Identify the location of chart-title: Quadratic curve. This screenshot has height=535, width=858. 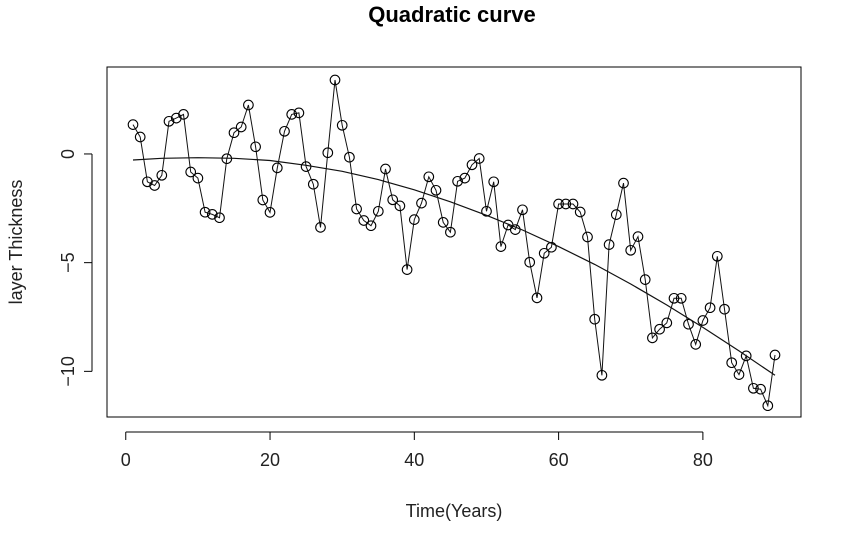
(452, 14).